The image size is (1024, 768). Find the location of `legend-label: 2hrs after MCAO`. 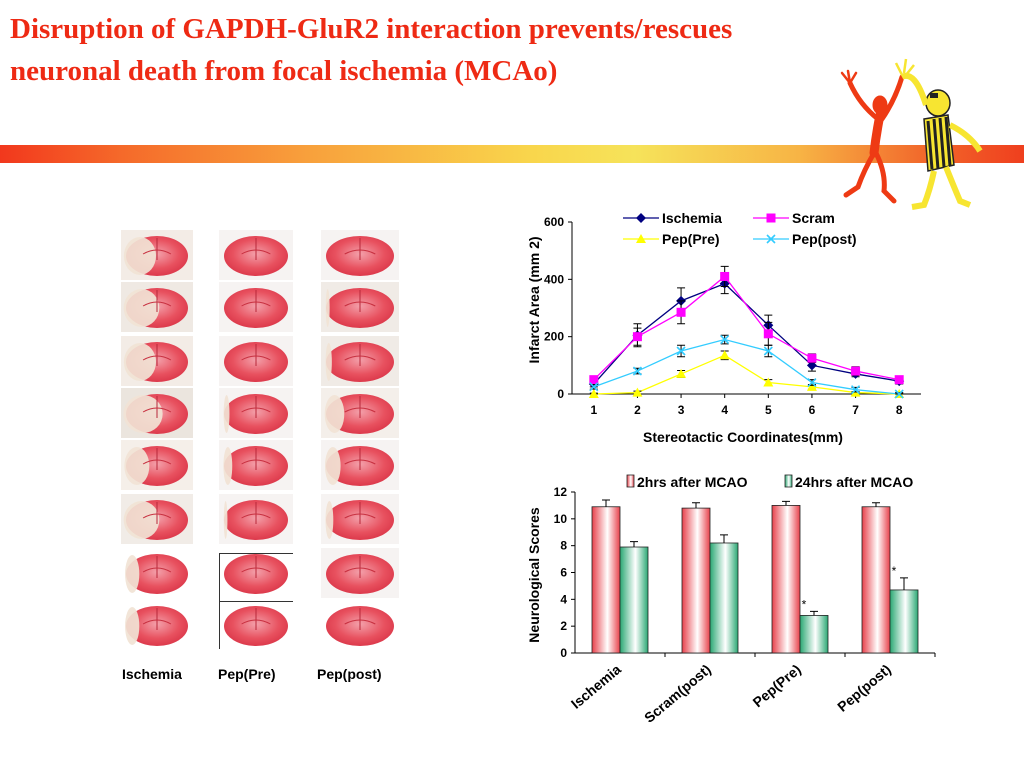

legend-label: 2hrs after MCAO is located at coordinates (692, 482).